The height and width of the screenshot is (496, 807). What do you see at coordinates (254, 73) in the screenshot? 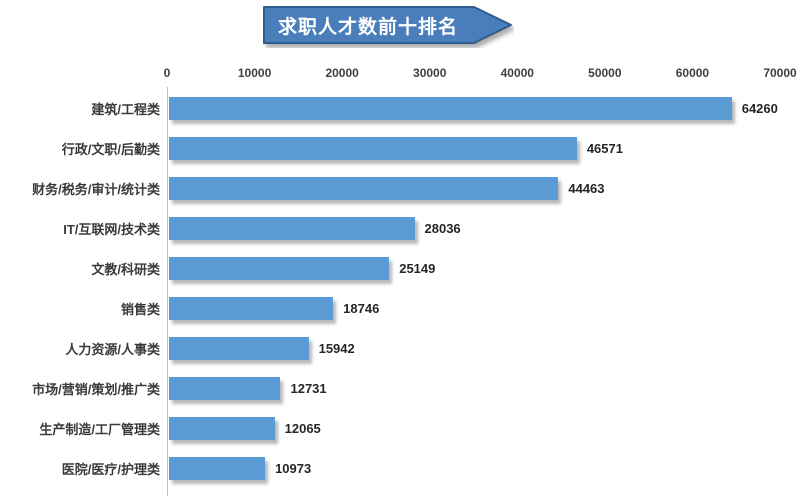
I see `x-tick: 10000` at bounding box center [254, 73].